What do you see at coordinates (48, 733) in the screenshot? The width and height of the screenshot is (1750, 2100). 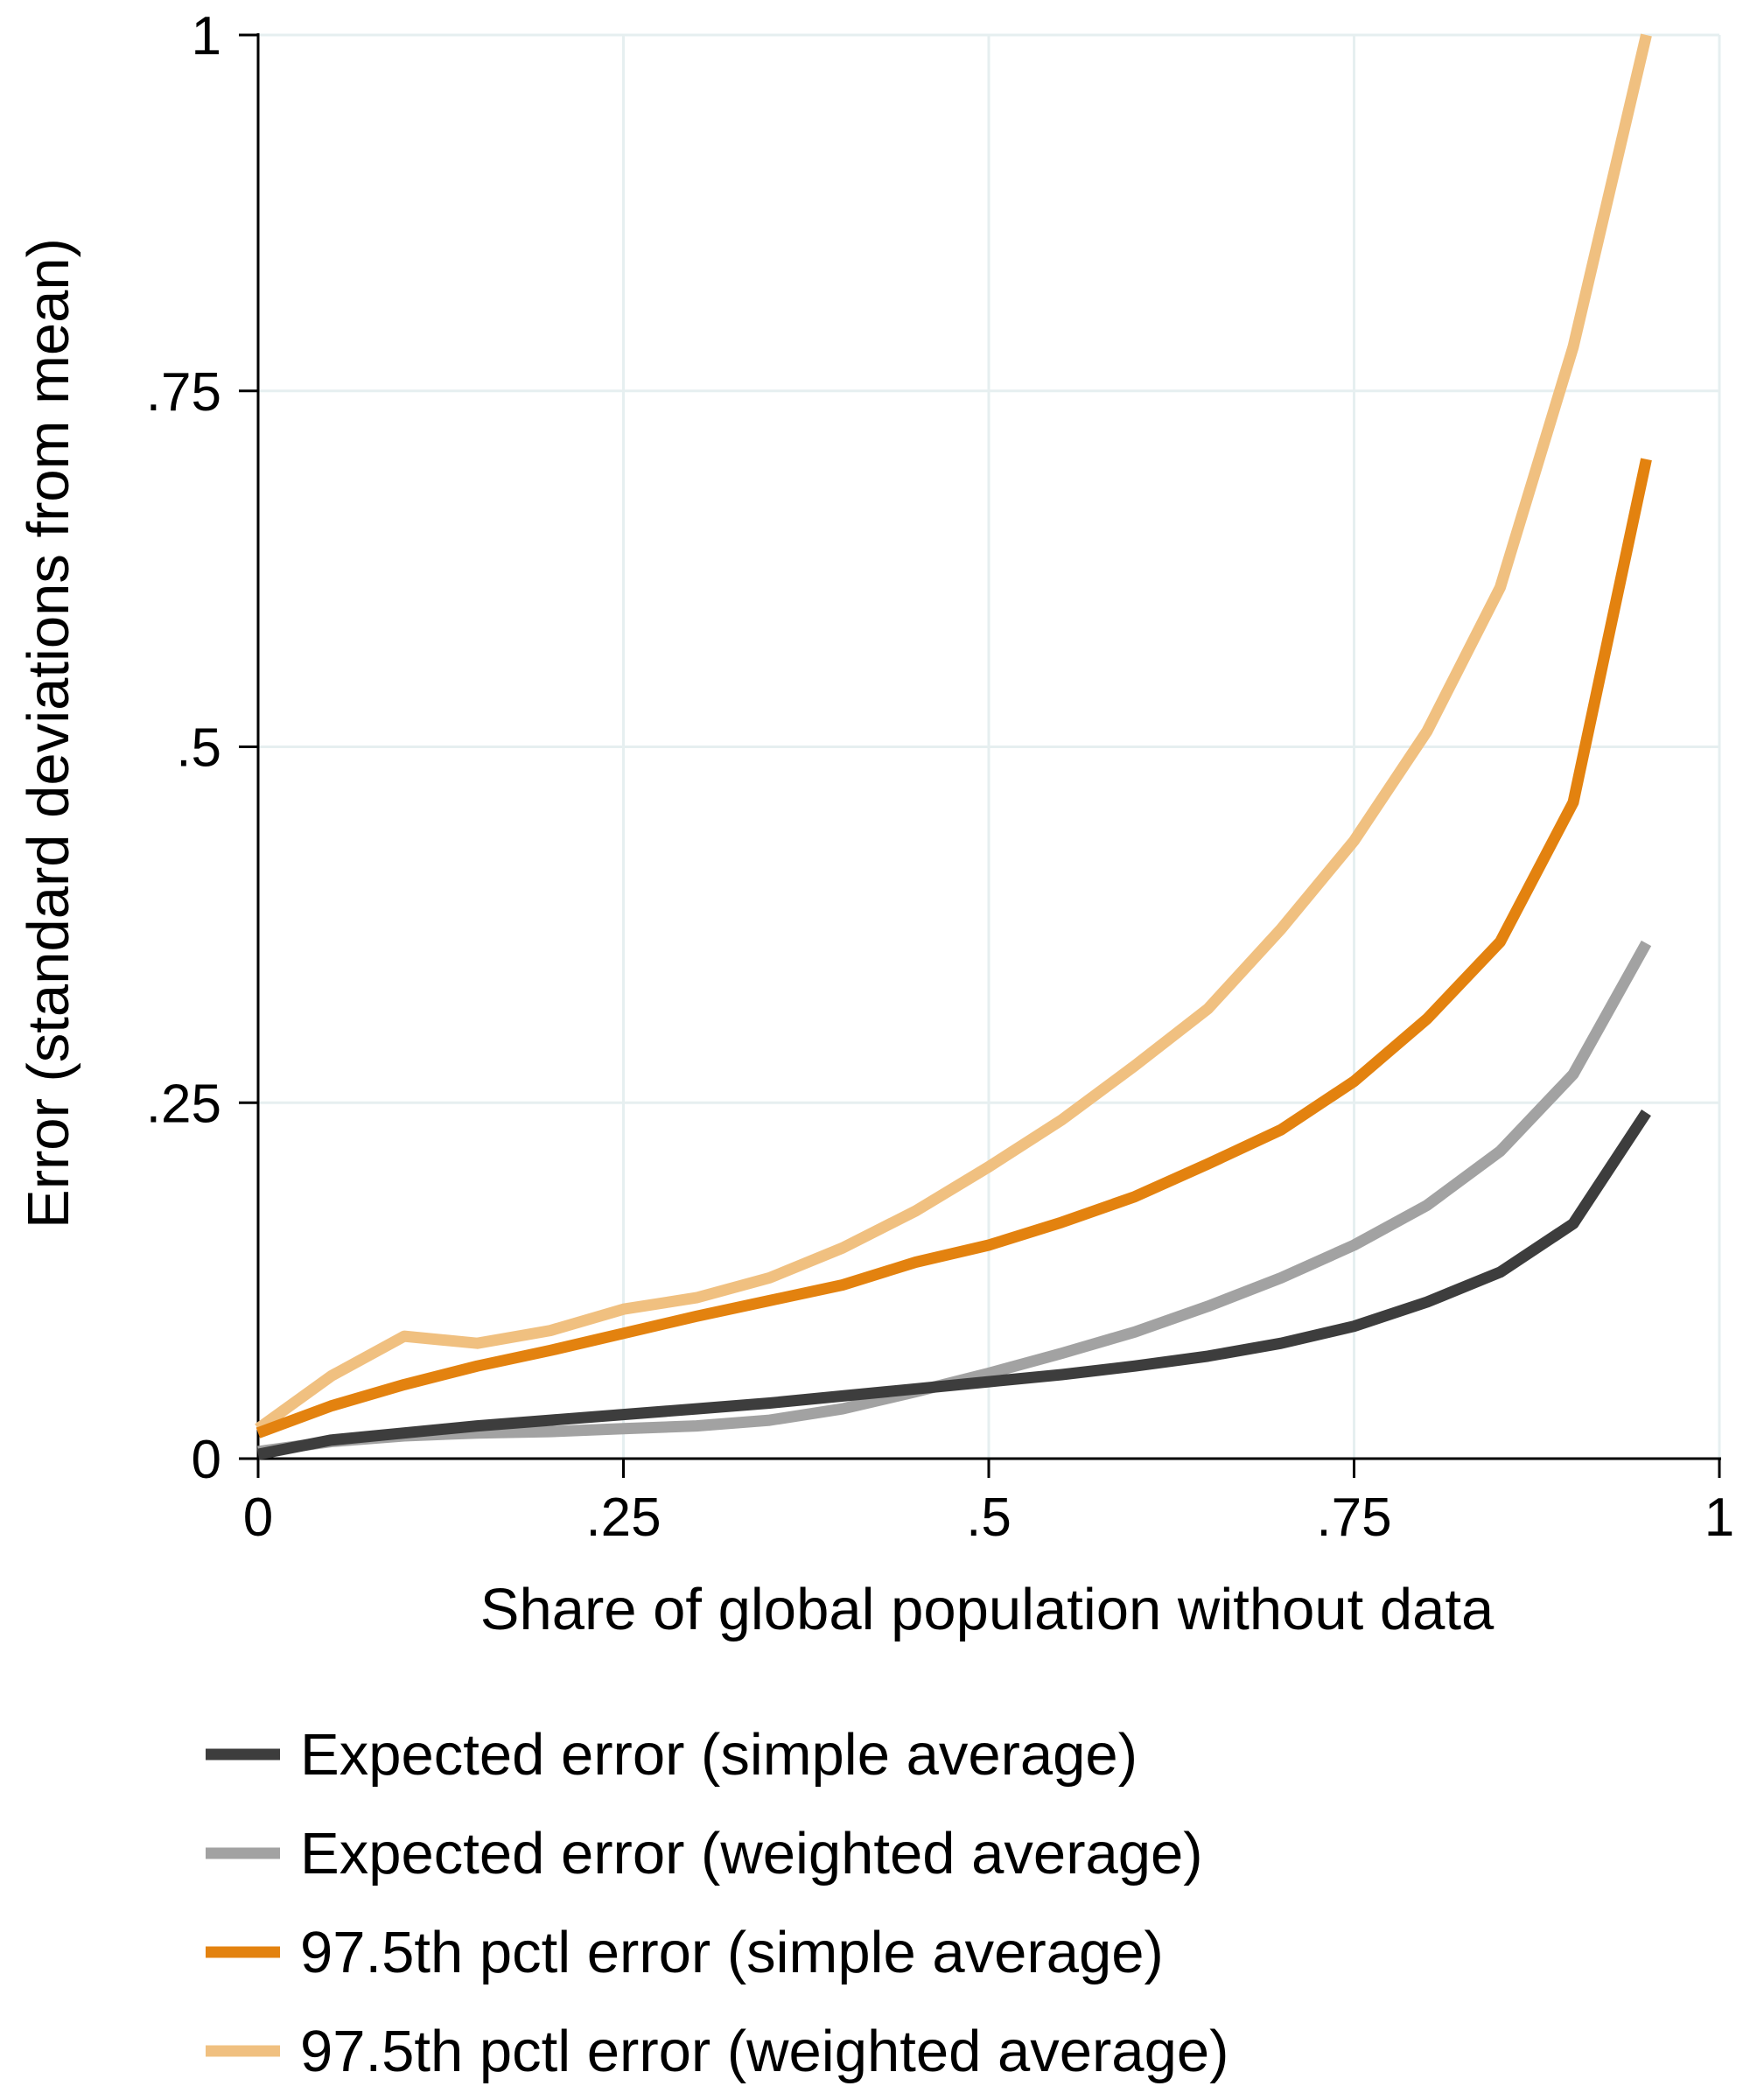 I see `y-axis-title: Error (standard deviations from mean)` at bounding box center [48, 733].